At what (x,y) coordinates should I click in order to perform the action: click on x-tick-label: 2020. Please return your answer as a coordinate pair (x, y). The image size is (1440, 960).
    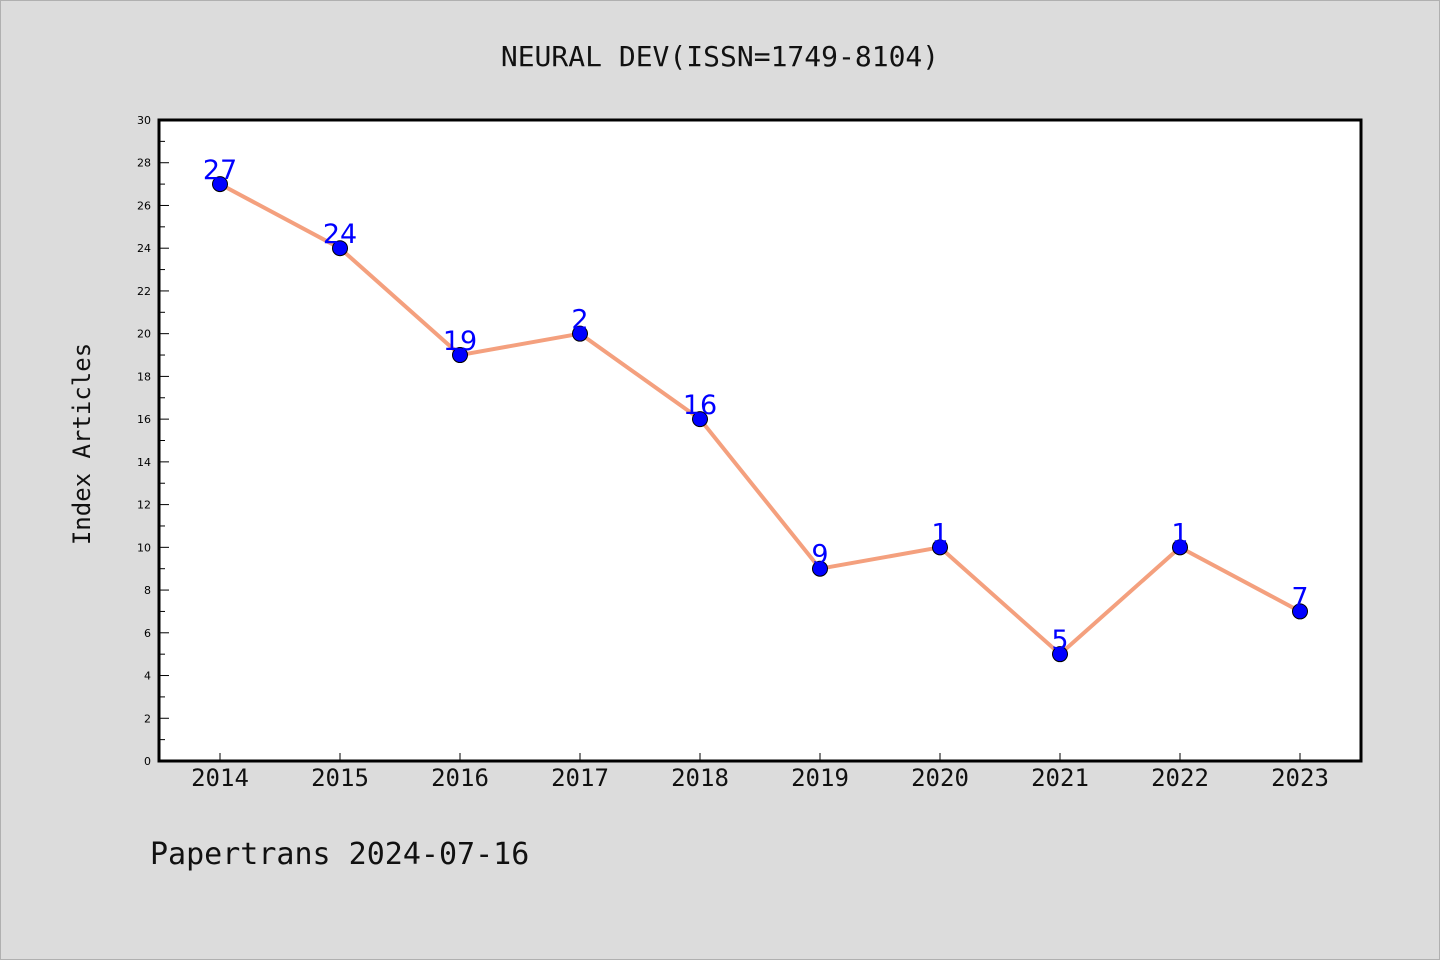
    Looking at the image, I should click on (940, 778).